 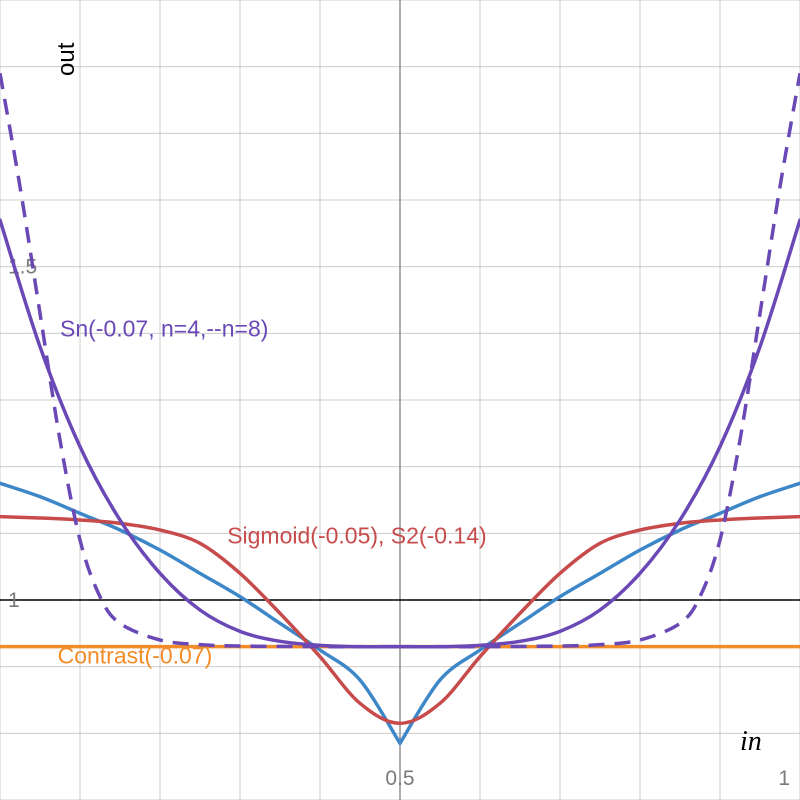 I want to click on y-axis-title: out, so click(x=66, y=59).